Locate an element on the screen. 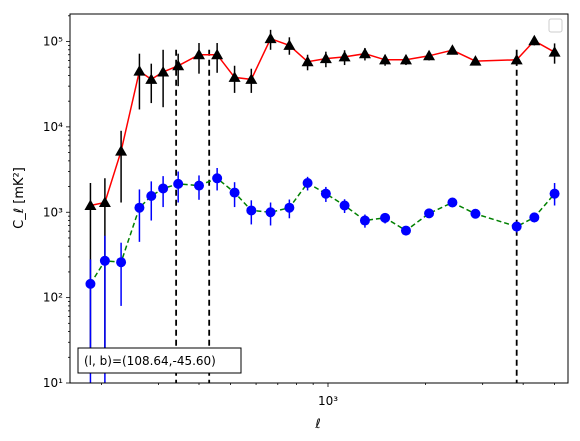 This screenshot has width=580, height=441. annotation-box: (l, b)=(108.64,-45.60) is located at coordinates (159, 360).